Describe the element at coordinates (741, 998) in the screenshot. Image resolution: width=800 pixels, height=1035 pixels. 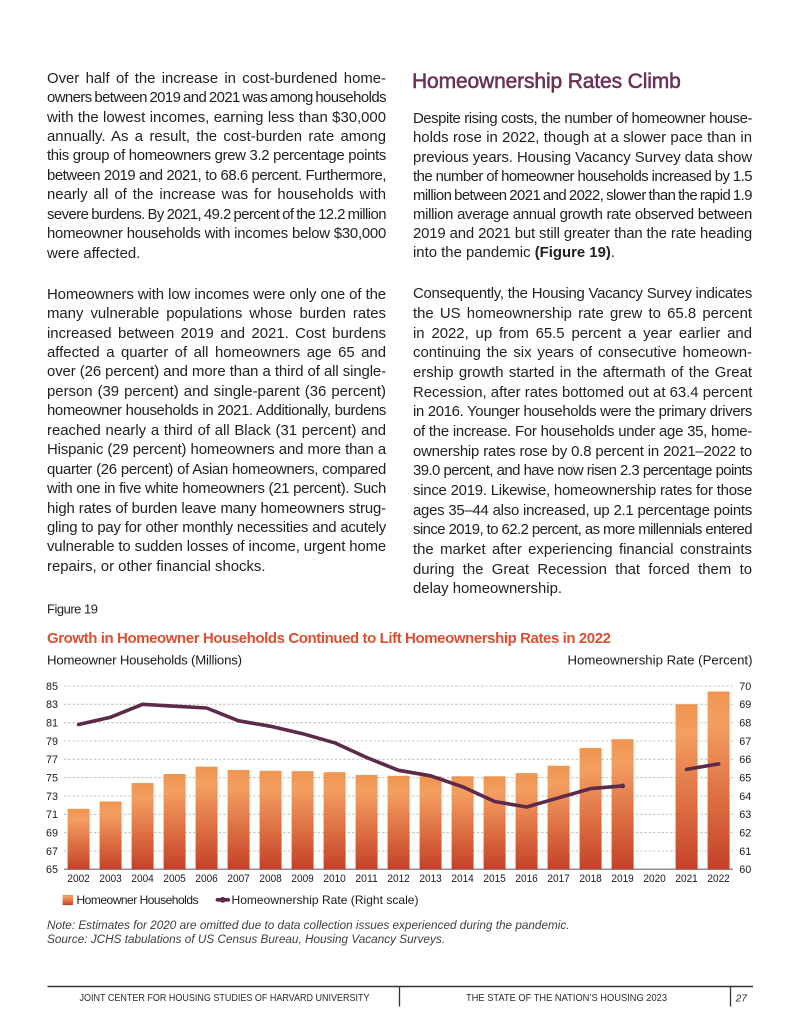
I see `svg-text: 27` at that location.